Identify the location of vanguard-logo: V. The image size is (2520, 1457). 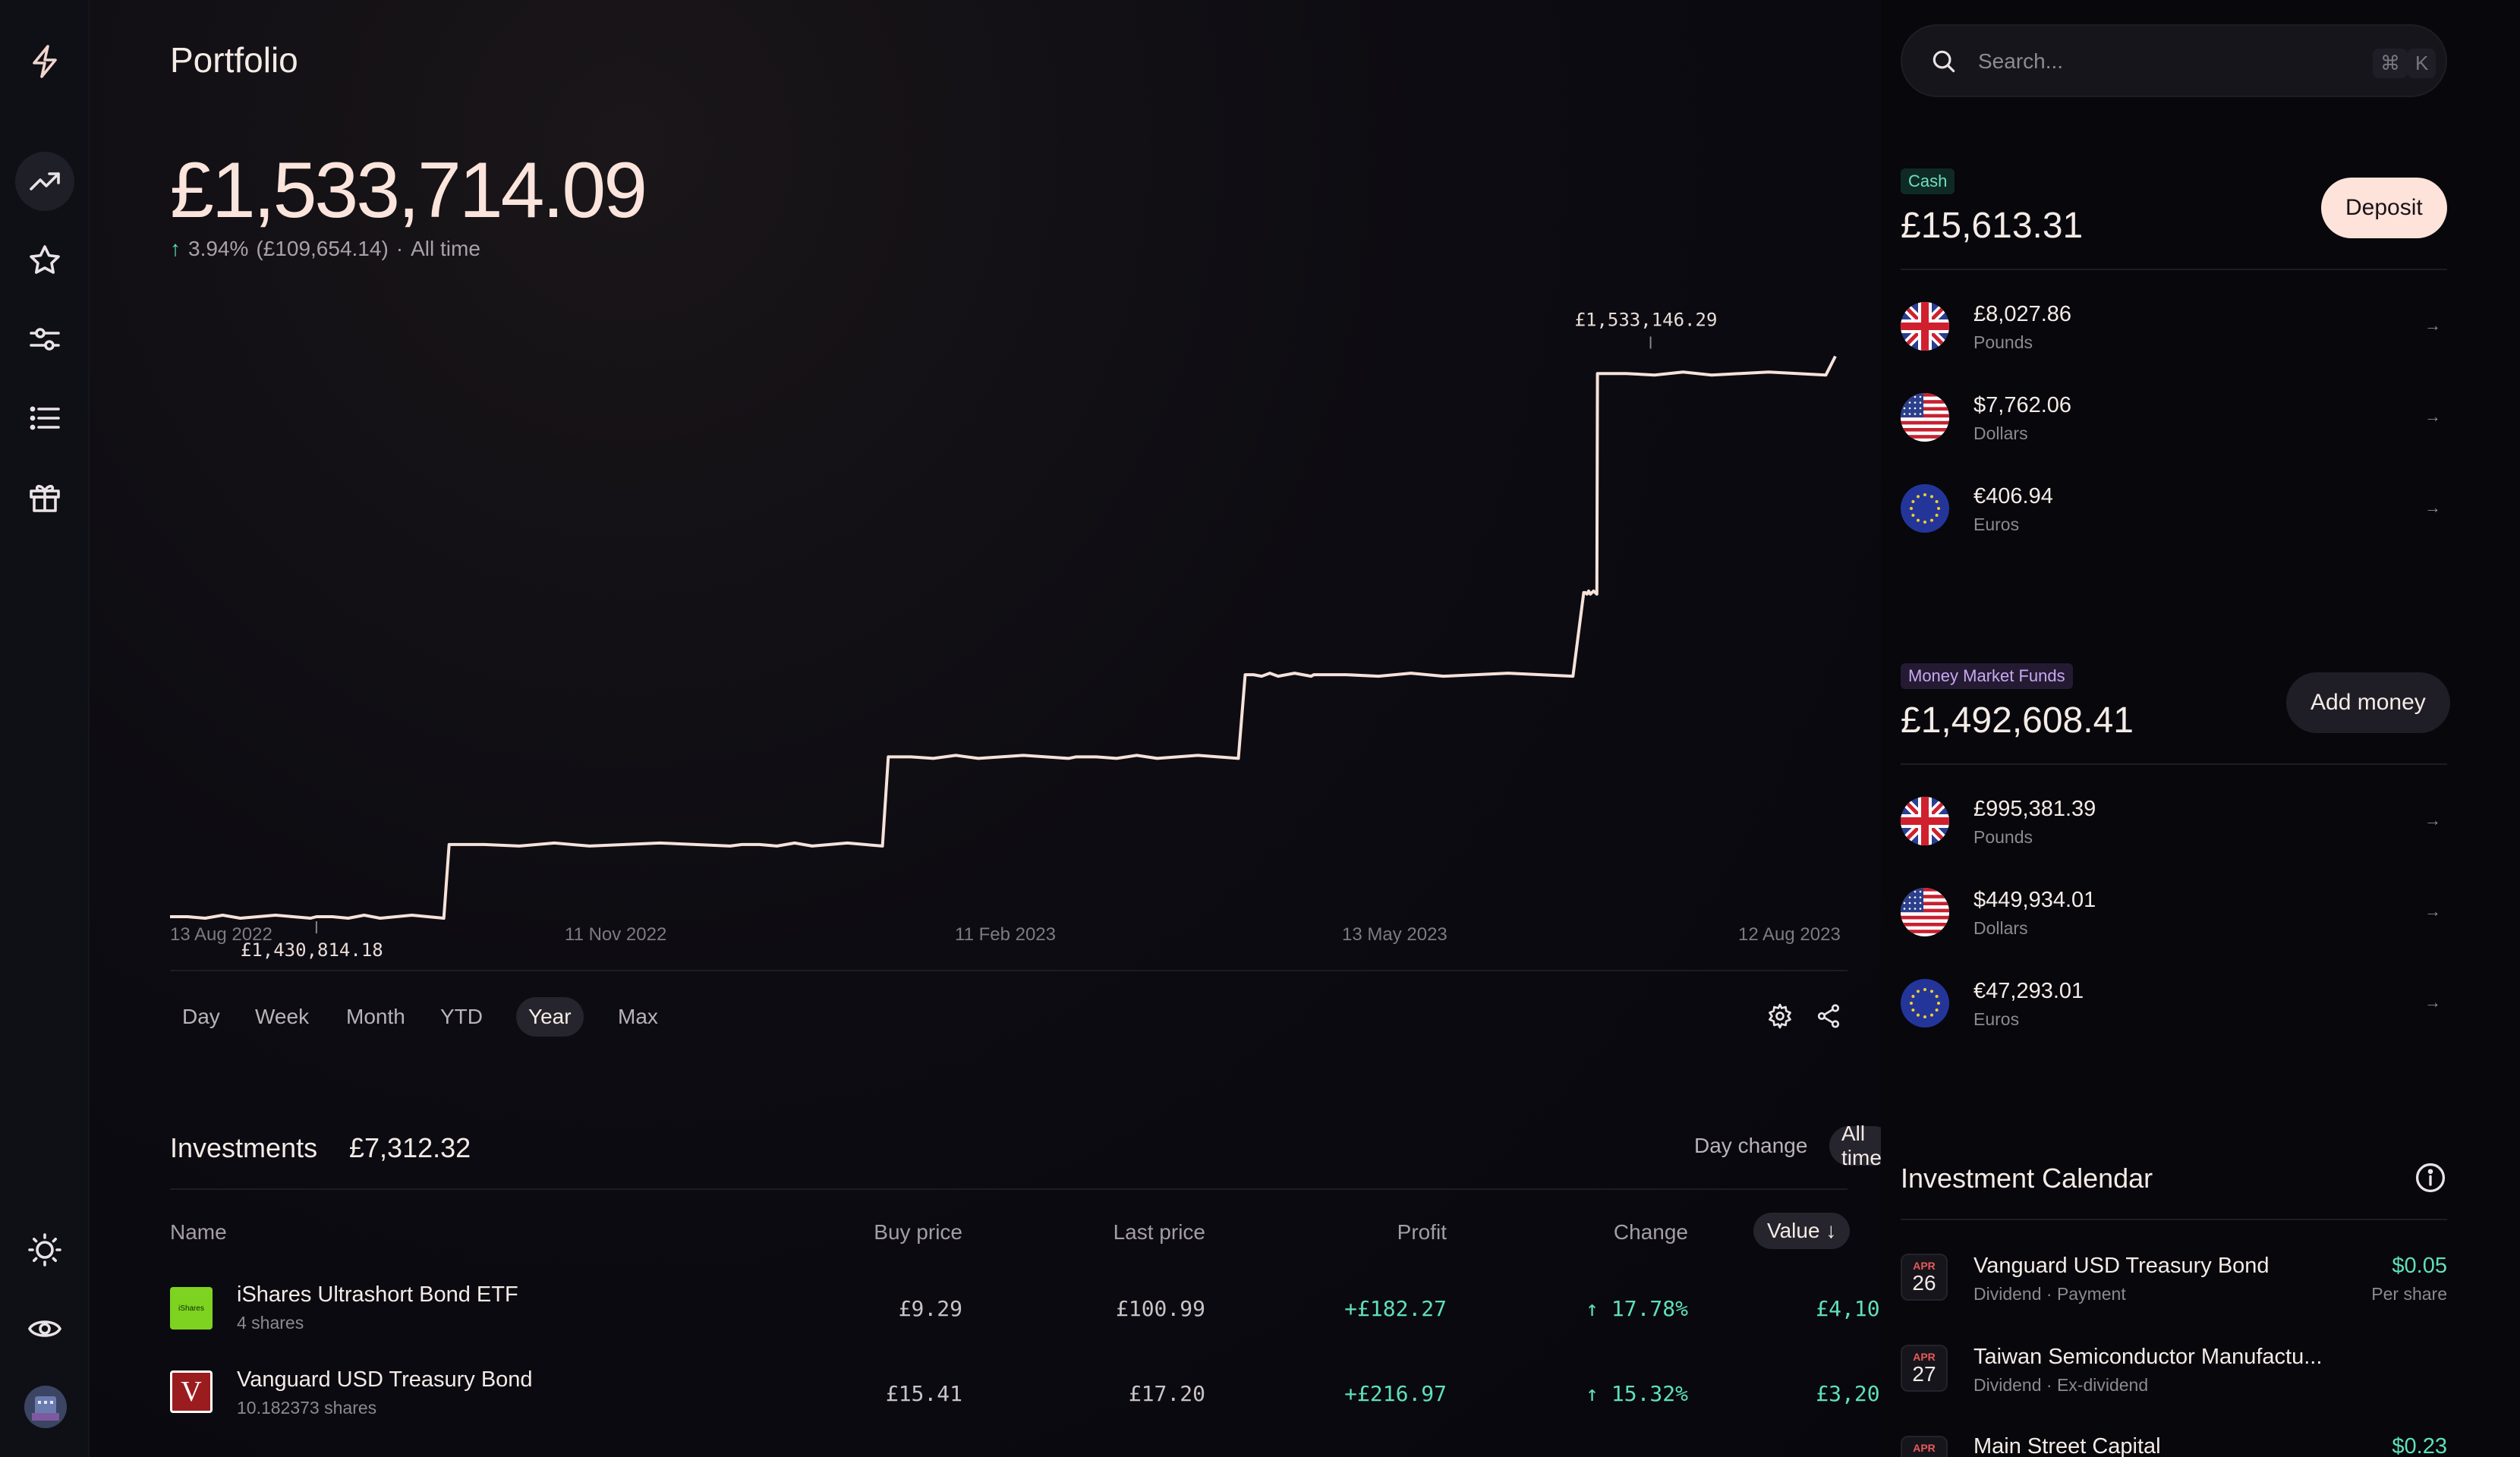
(191, 1391).